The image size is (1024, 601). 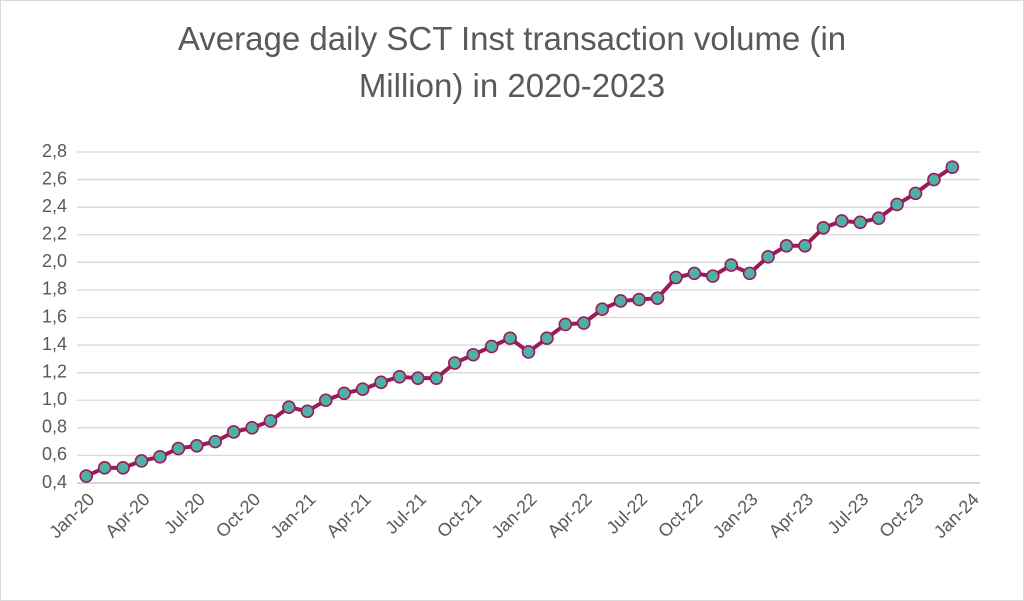 I want to click on y-tick-label: 1,8, so click(x=54, y=289).